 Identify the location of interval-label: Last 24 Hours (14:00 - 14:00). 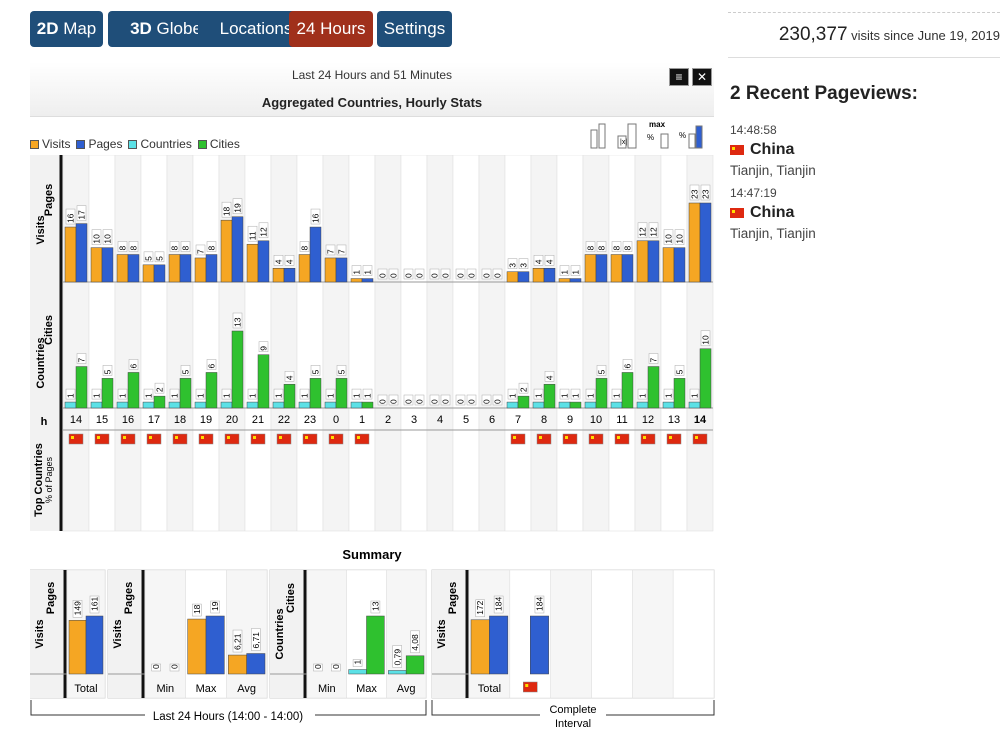
(228, 717).